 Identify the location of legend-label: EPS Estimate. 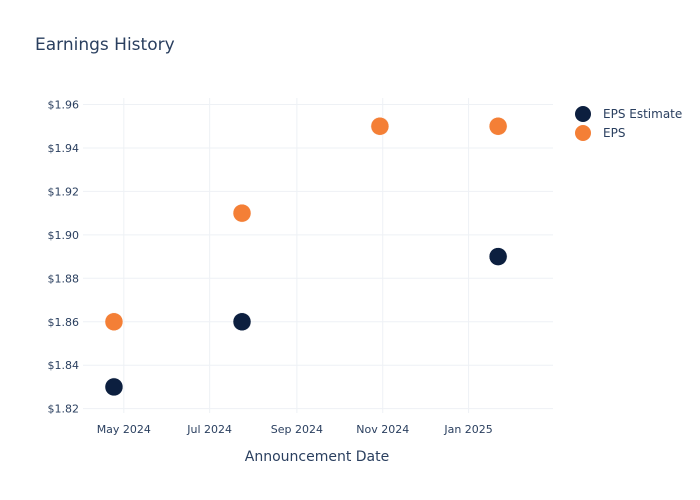
(642, 114).